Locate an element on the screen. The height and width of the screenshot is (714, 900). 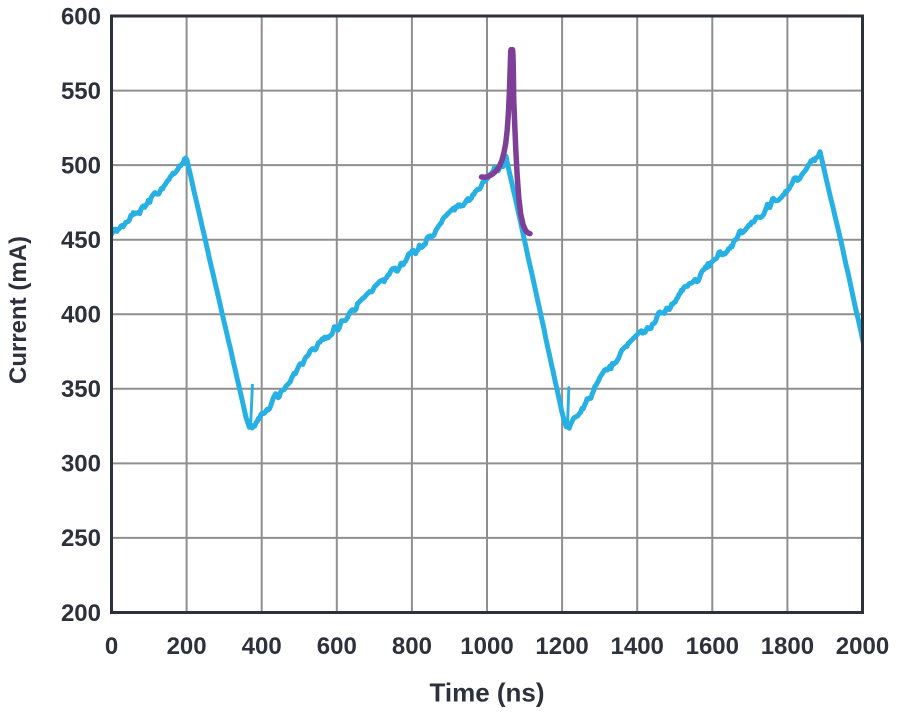
svg-text: 1000 is located at coordinates (486, 646).